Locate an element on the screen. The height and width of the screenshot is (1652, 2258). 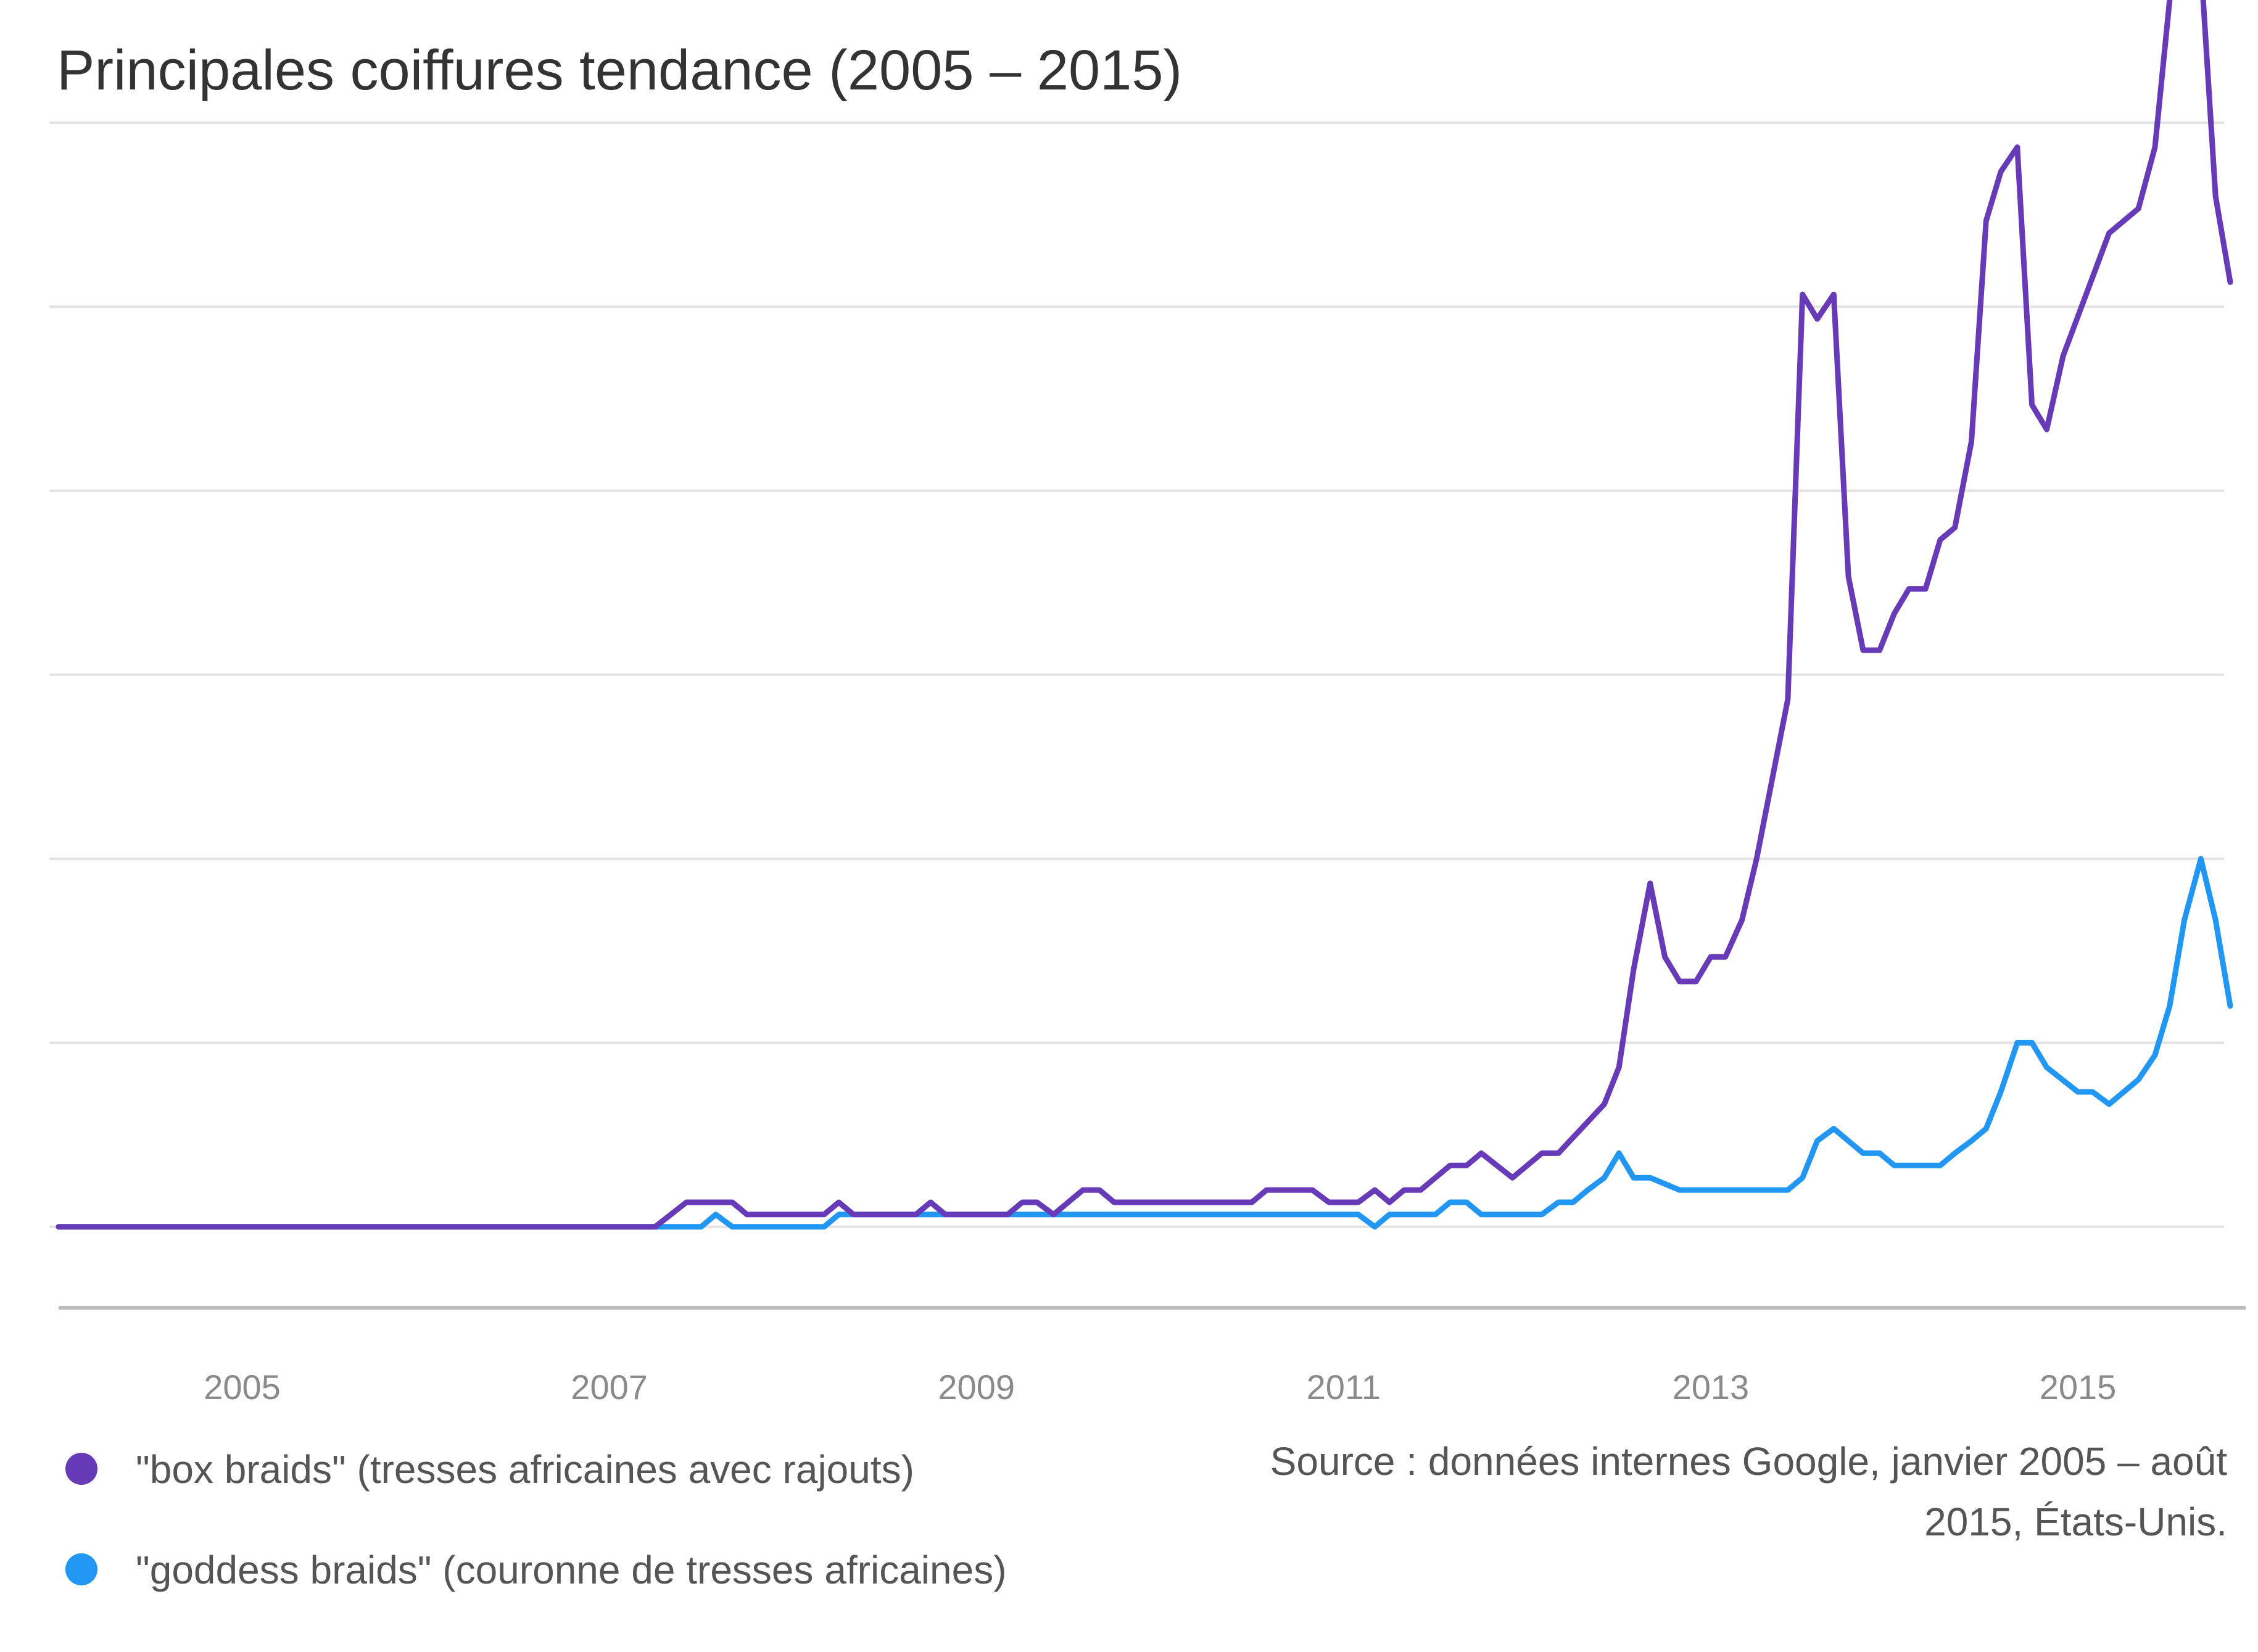
x-tick-label-2005: 2005 is located at coordinates (242, 1387).